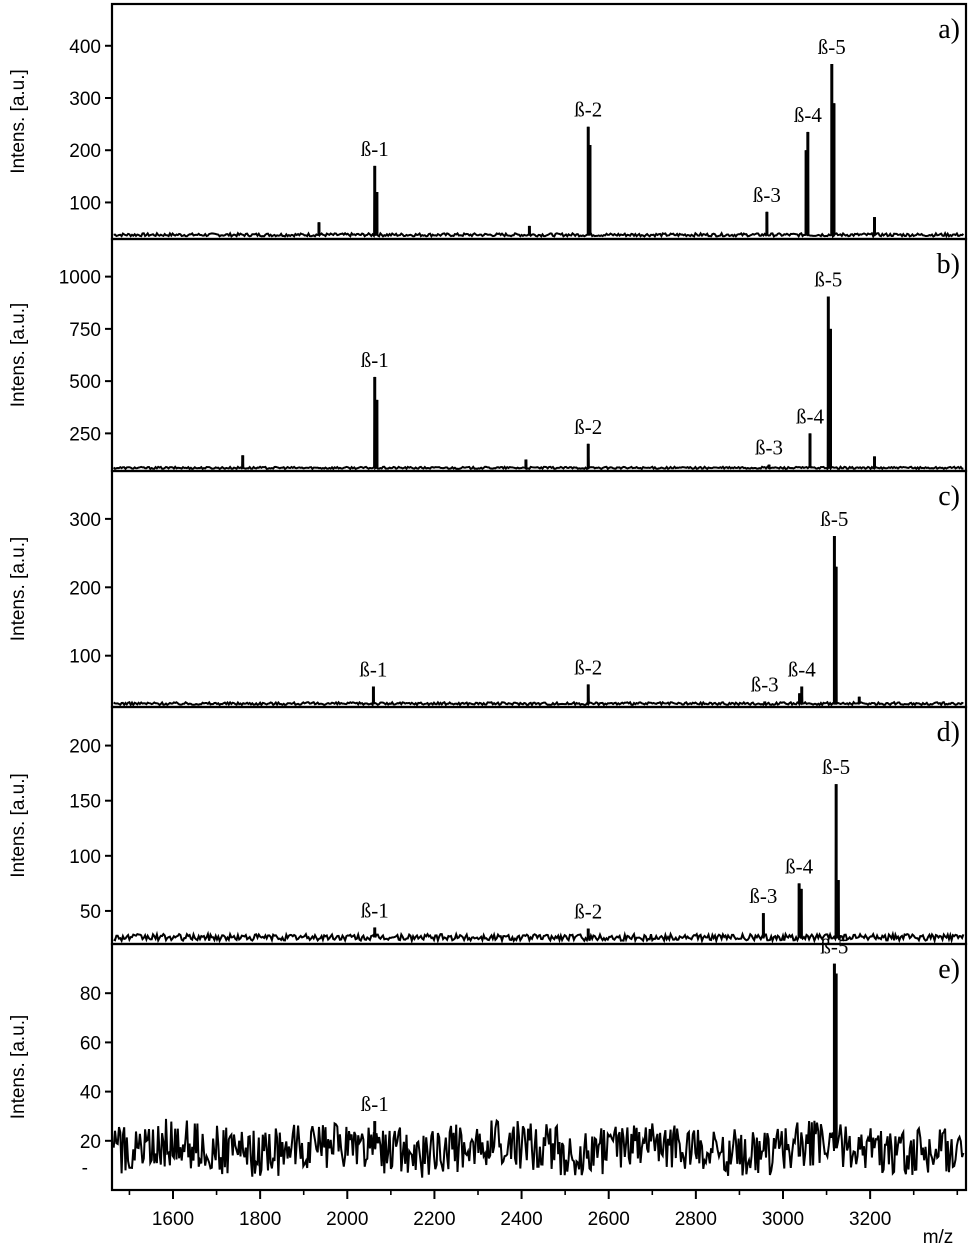 The image size is (975, 1250). What do you see at coordinates (949, 496) in the screenshot?
I see `panel-label: c)` at bounding box center [949, 496].